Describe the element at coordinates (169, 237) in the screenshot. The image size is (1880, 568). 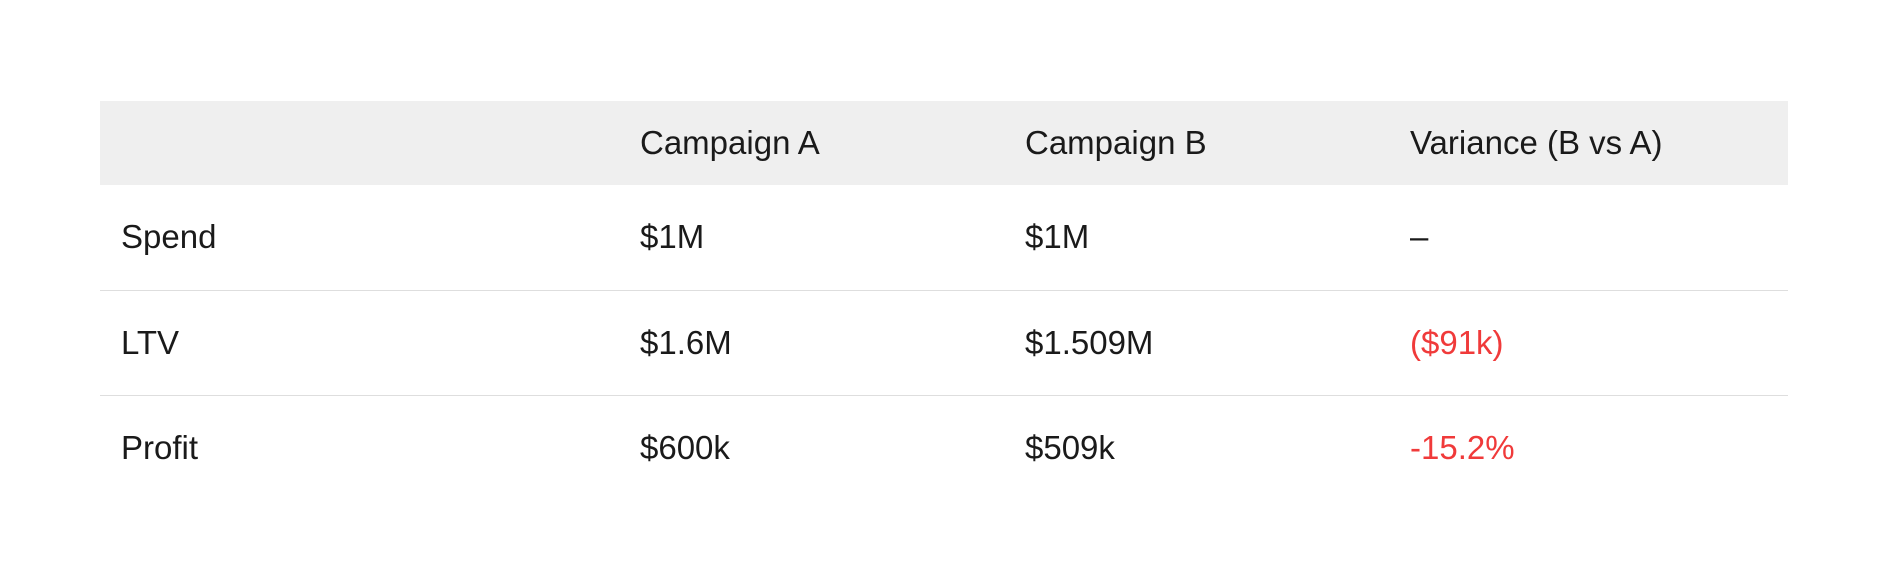
I see `row-label: Spend` at that location.